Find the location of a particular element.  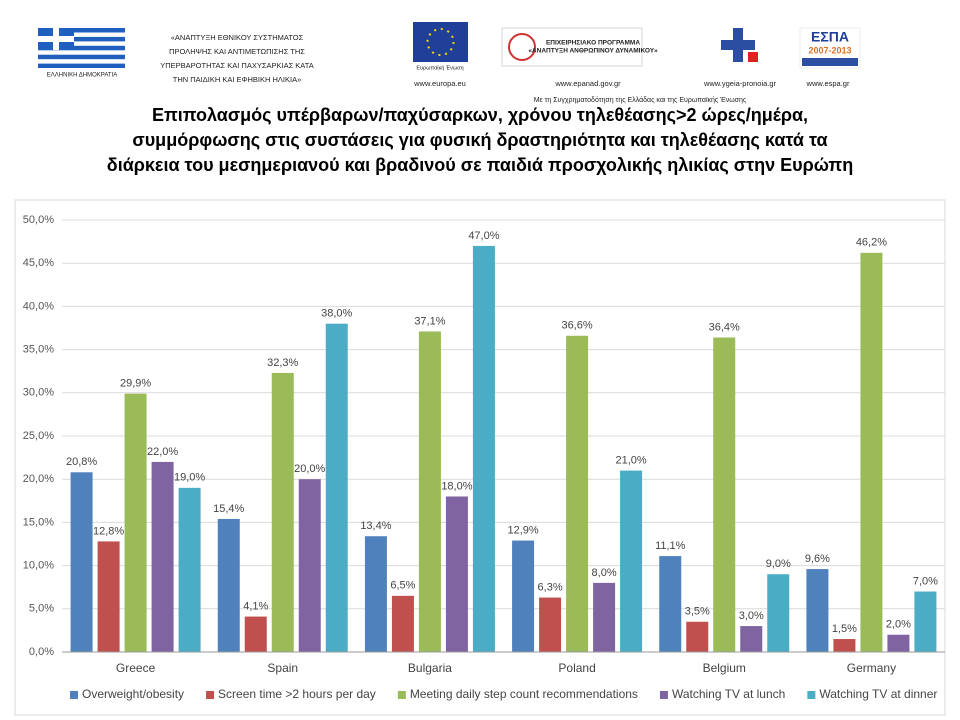

espa-years: 2007-2013 is located at coordinates (829, 50).